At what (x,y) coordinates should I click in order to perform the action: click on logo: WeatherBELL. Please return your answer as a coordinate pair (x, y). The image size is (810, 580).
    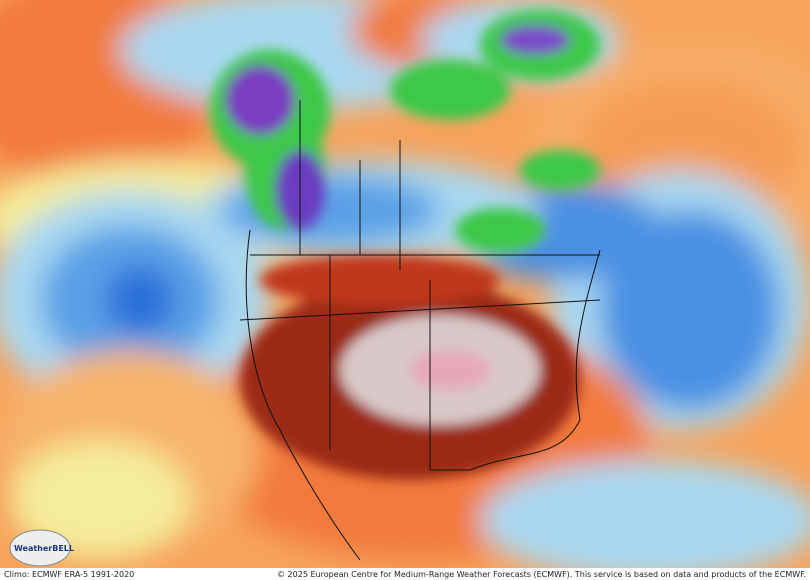
    Looking at the image, I should click on (41, 548).